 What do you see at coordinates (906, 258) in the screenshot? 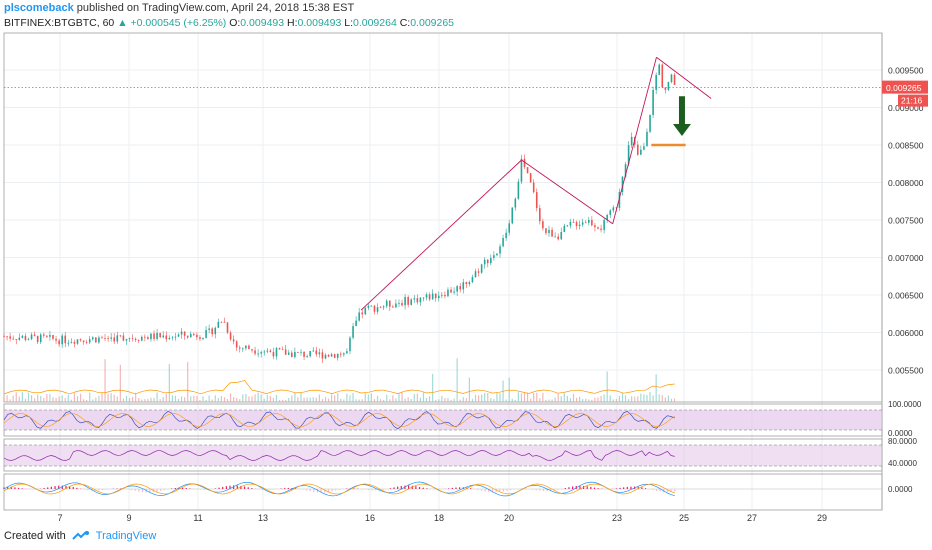
I see `y-tick-label: 0.007000` at bounding box center [906, 258].